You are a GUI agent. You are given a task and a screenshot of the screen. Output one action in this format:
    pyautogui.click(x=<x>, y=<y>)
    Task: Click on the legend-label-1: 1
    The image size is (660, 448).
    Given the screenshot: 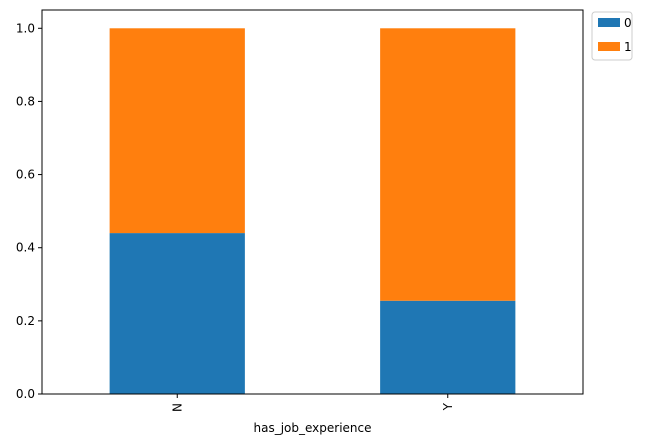 What is the action you would take?
    pyautogui.click(x=628, y=47)
    